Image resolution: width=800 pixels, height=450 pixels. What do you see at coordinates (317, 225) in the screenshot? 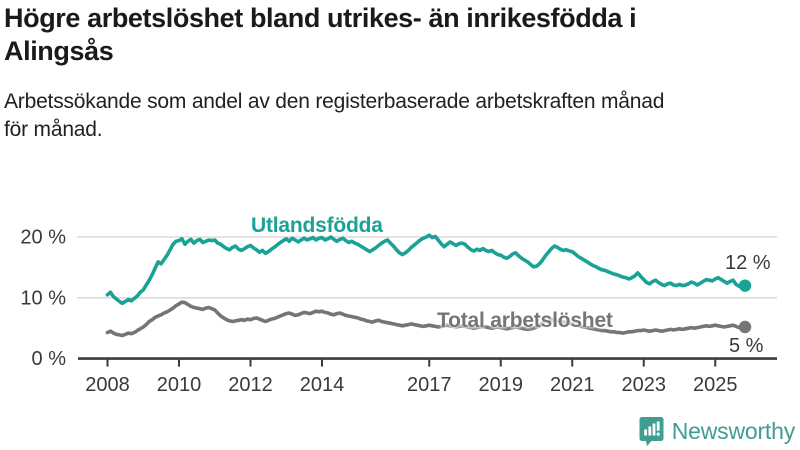
I see `series-label-utlandsfodda: Utlandsfödda` at bounding box center [317, 225].